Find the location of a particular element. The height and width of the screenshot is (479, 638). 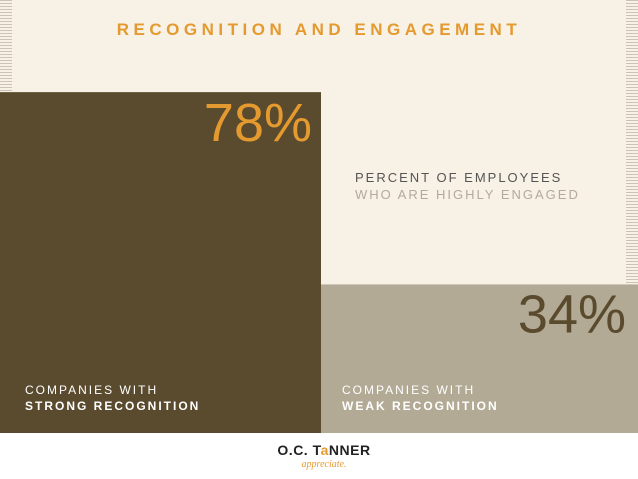

footer is located at coordinates (319, 456).